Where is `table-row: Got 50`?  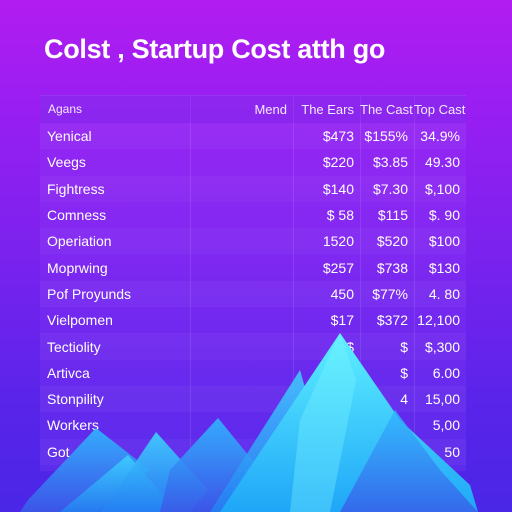 table-row: Got 50 is located at coordinates (253, 452).